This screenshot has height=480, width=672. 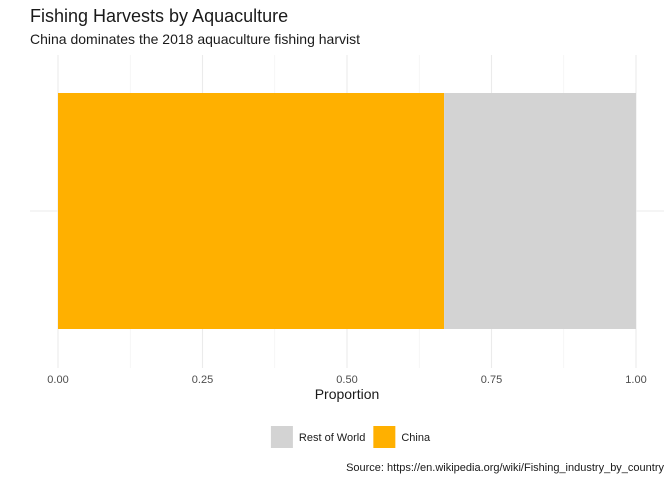 I want to click on legend: Rest of World China, so click(x=350, y=437).